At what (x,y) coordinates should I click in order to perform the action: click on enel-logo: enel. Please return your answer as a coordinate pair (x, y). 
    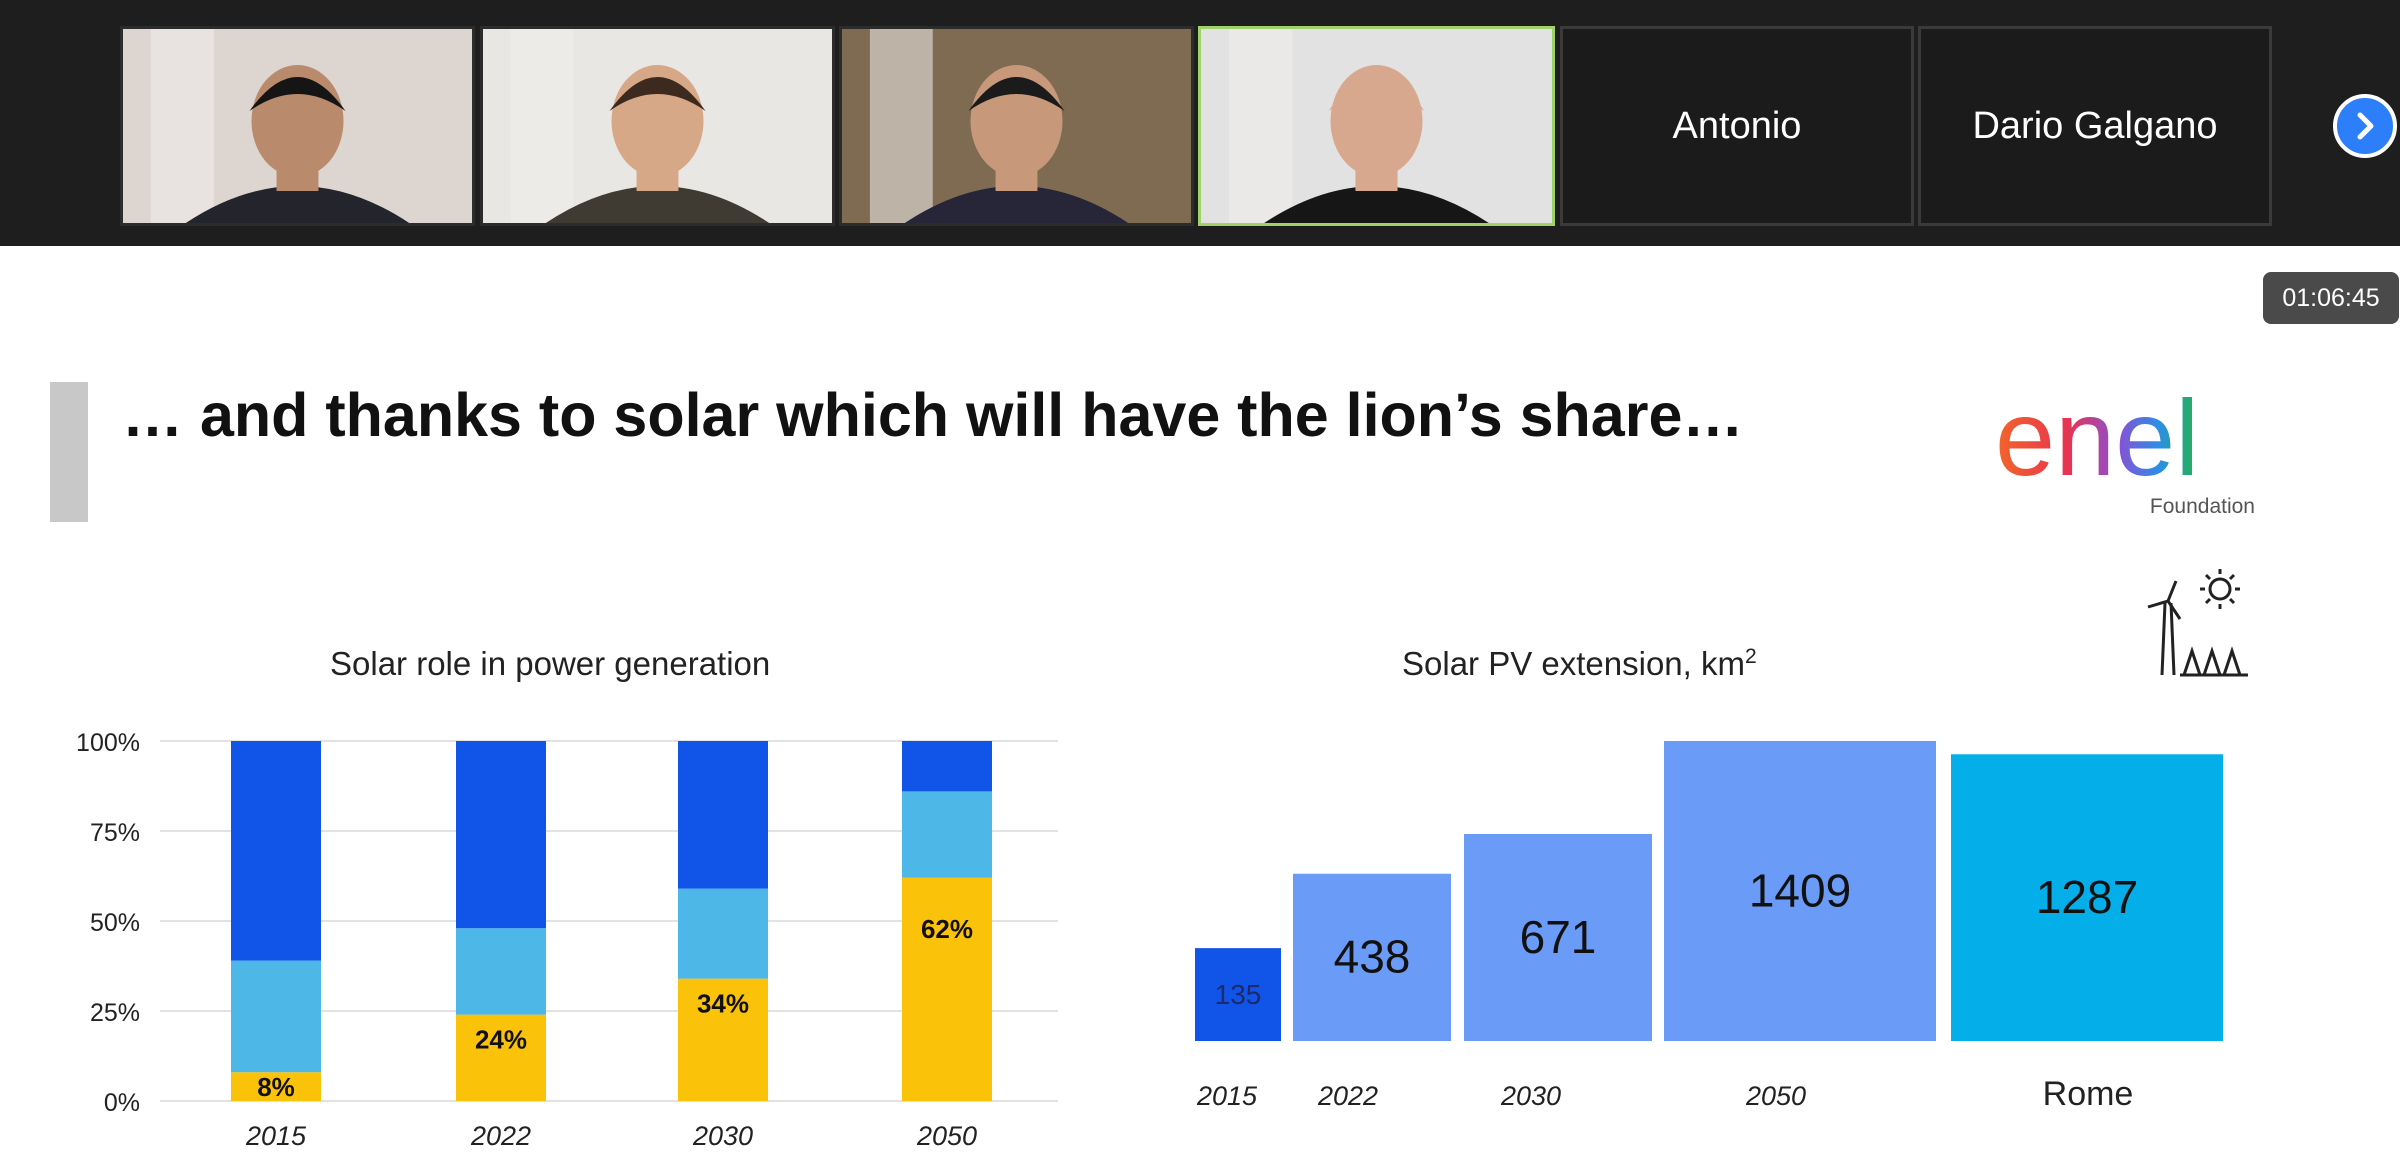
    Looking at the image, I should click on (2097, 439).